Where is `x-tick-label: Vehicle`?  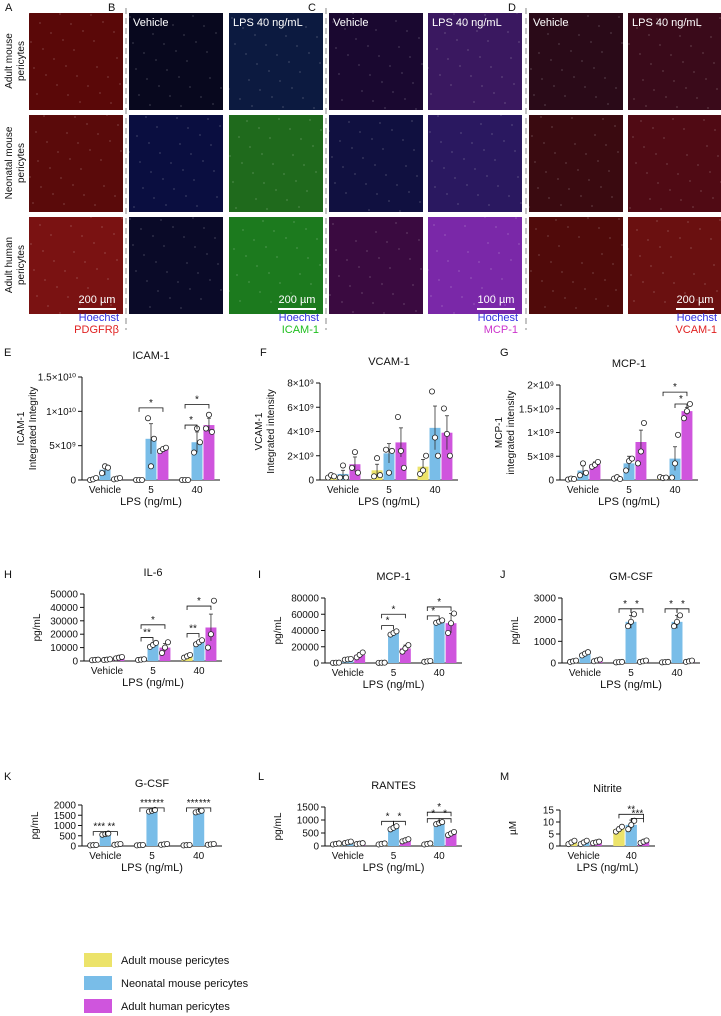 x-tick-label: Vehicle is located at coordinates (348, 856).